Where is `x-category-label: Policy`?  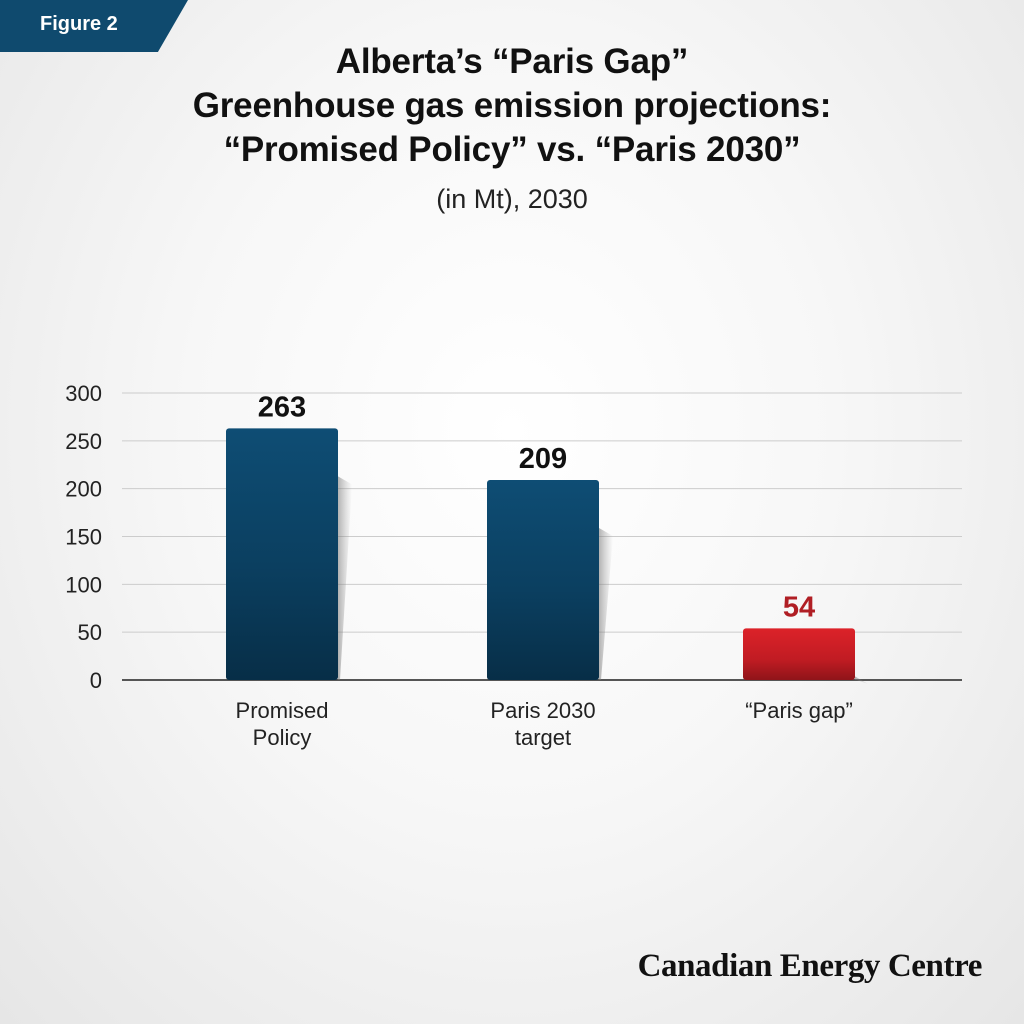
x-category-label: Policy is located at coordinates (282, 737).